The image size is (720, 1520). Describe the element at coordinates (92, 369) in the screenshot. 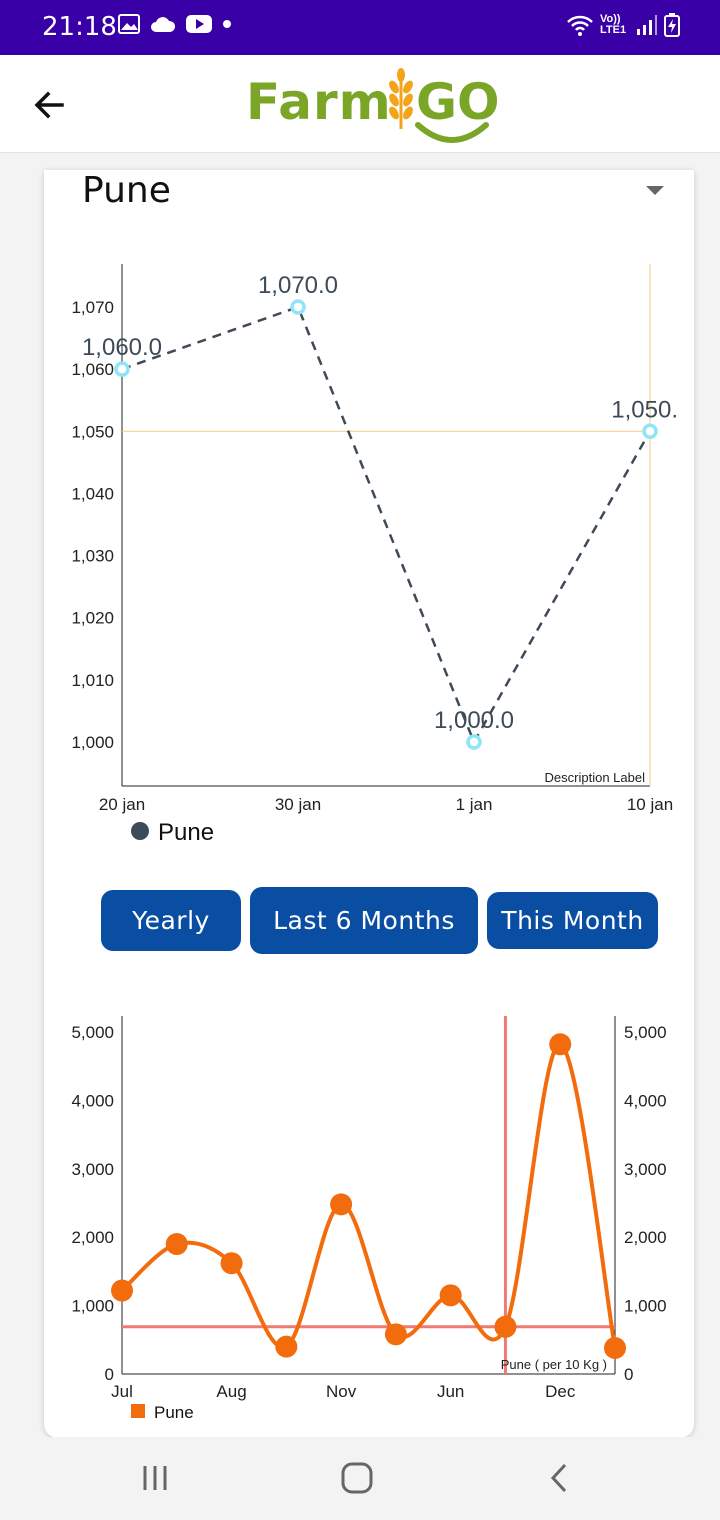

I see `y-tick-label: 1,060` at that location.